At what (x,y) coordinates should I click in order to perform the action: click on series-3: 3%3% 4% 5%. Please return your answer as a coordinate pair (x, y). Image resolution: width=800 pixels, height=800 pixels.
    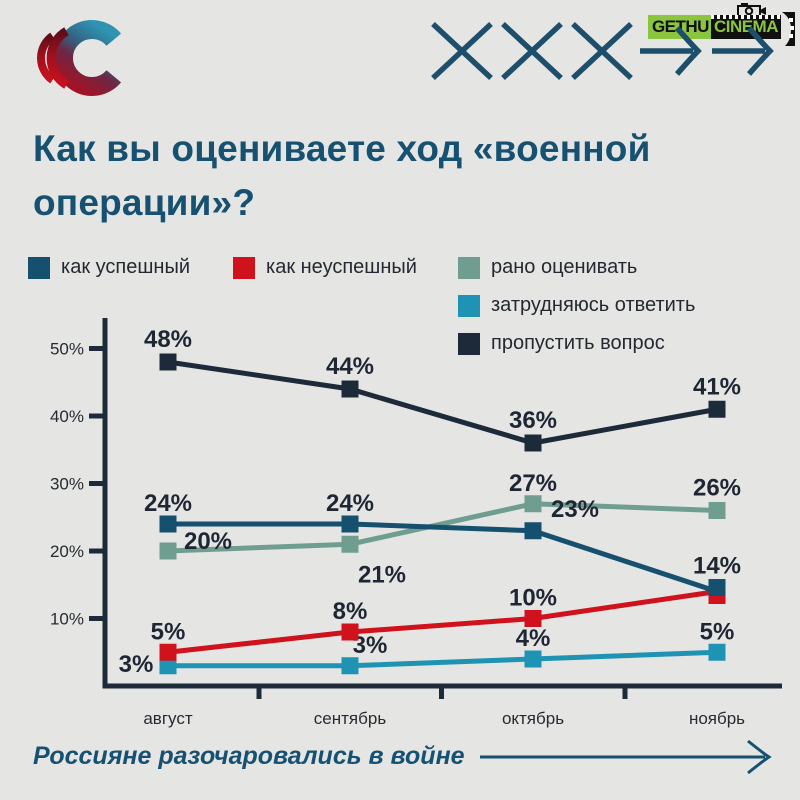
    Looking at the image, I should click on (427, 648).